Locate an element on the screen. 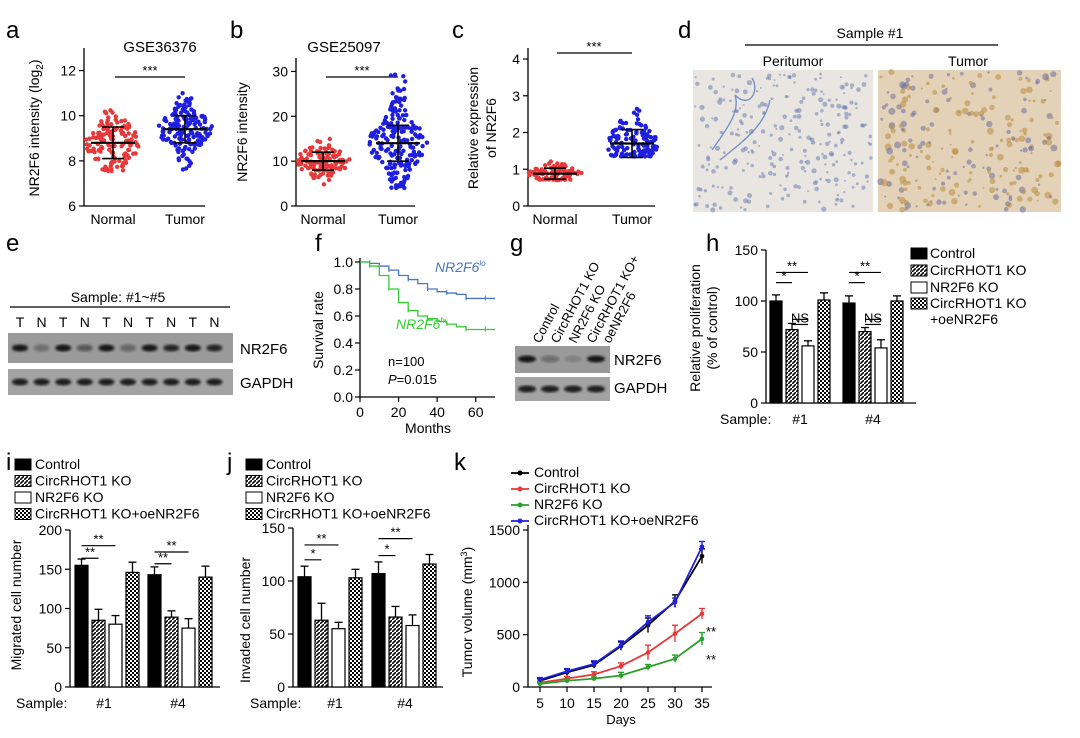 This screenshot has height=738, width=1080. panel-k-point is located at coordinates (702, 556).